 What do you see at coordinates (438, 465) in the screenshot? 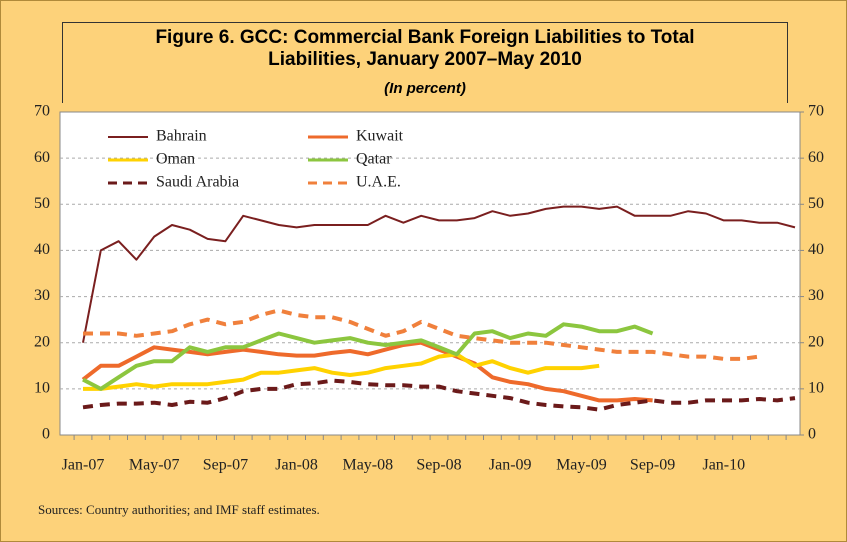
I see `x-tick-label: Sep-08` at bounding box center [438, 465].